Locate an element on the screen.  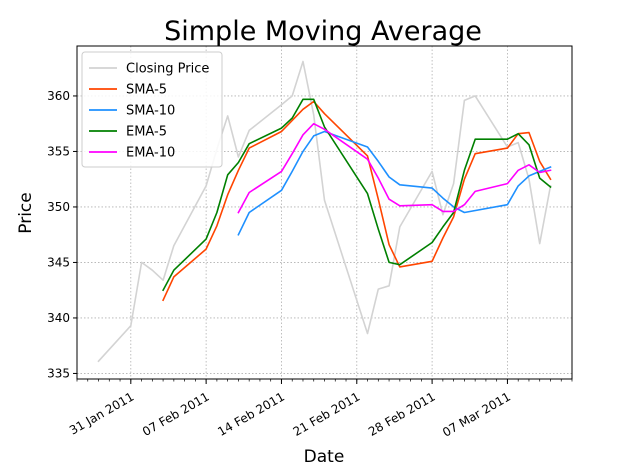
y-tick-label: 360 is located at coordinates (58, 96).